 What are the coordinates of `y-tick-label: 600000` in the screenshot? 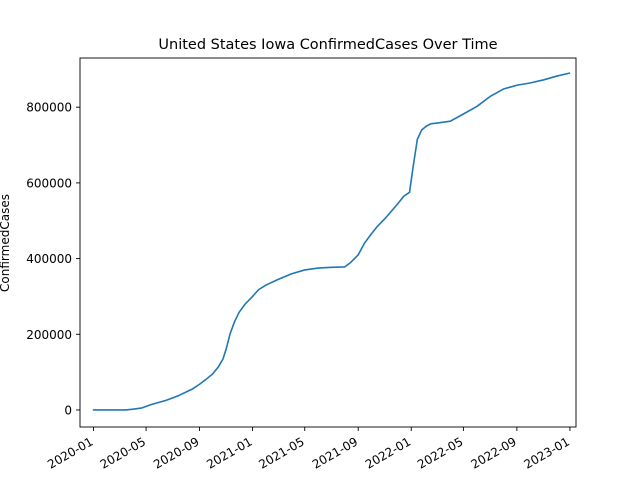 It's located at (49, 183).